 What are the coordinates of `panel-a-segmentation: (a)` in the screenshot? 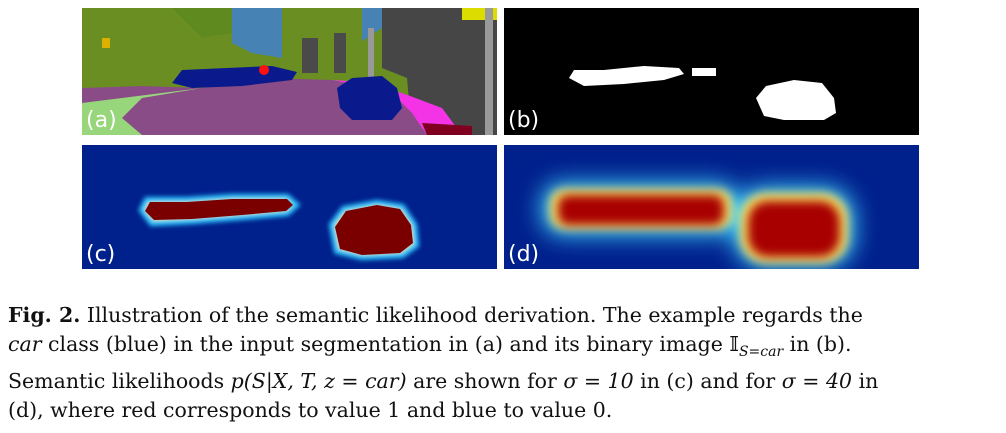 It's located at (289, 71).